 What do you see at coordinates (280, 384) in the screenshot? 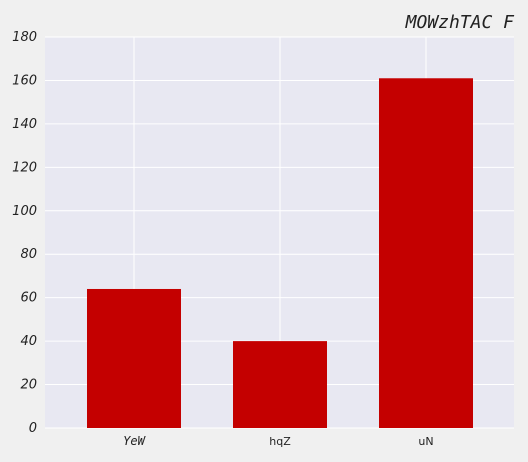
I see `bar-hqZ` at bounding box center [280, 384].